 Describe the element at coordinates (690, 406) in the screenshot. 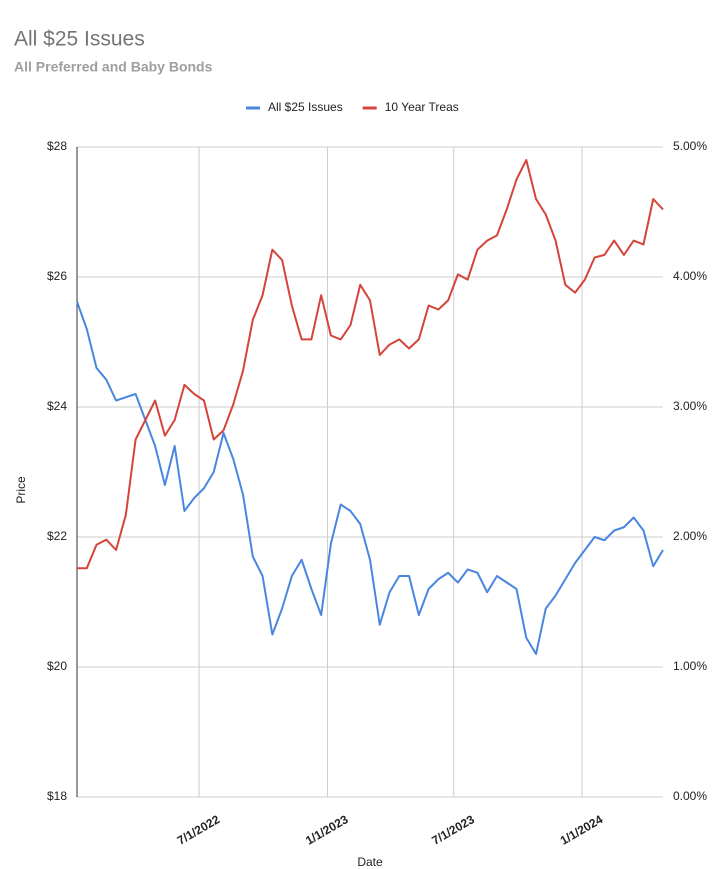

I see `y2-tick-label: 3.00%` at that location.